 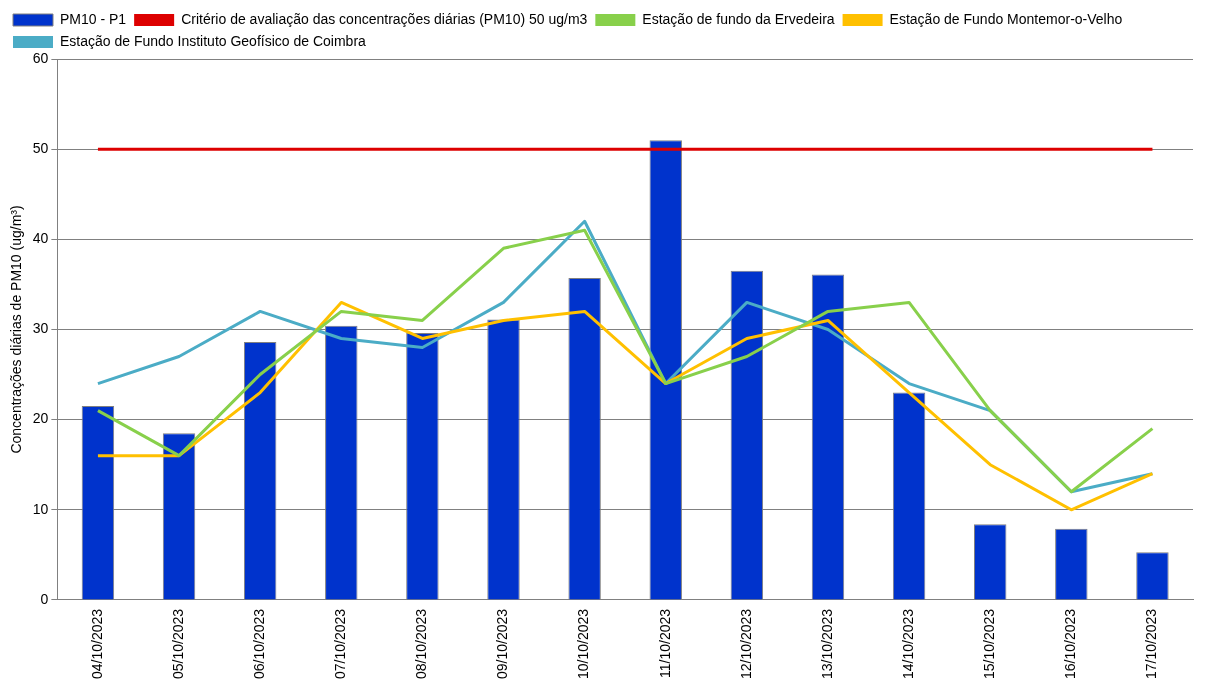 What do you see at coordinates (583, 644) in the screenshot?
I see `x-tick-label: 10/10/2023` at bounding box center [583, 644].